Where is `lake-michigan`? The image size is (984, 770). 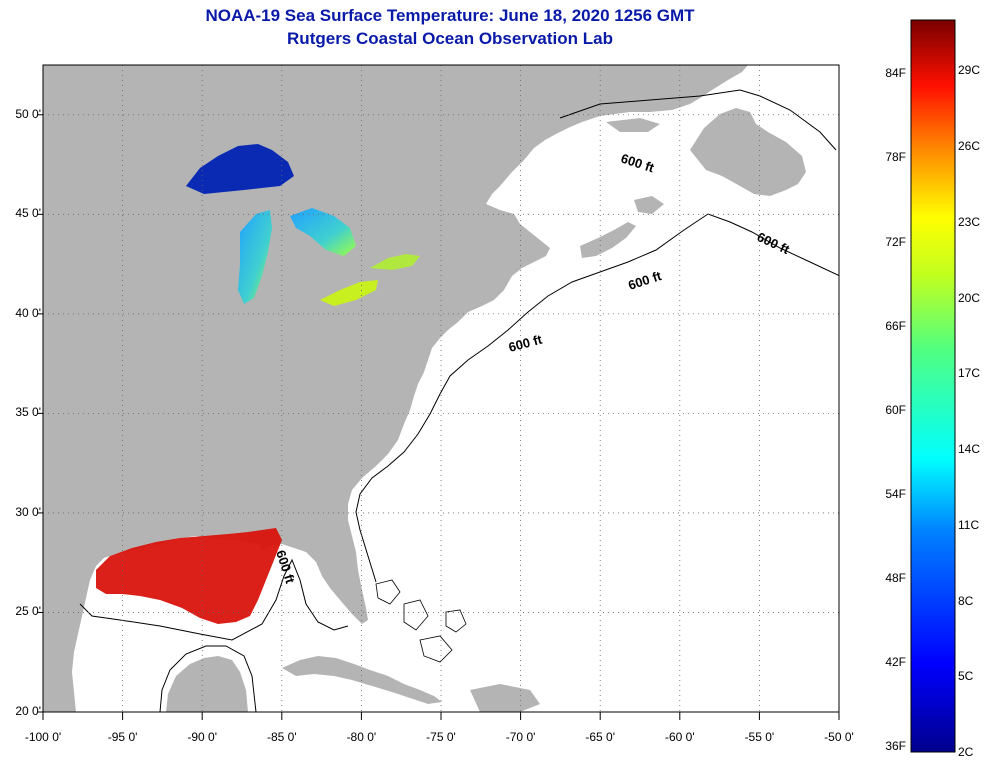 lake-michigan is located at coordinates (255, 257).